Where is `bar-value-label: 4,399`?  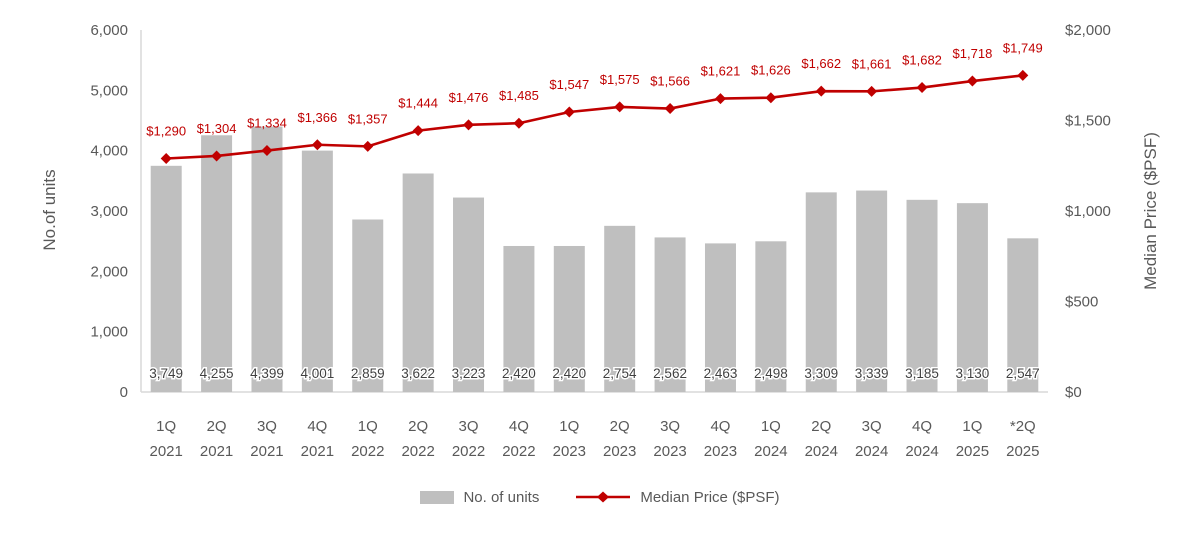
bar-value-label: 4,399 is located at coordinates (267, 373).